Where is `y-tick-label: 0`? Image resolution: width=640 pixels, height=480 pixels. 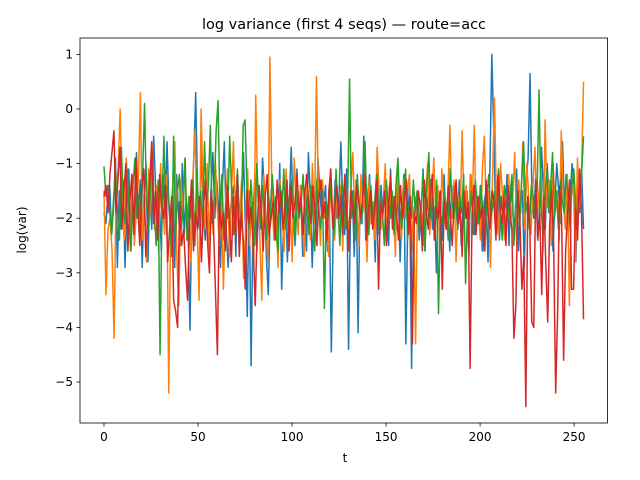
y-tick-label: 0 is located at coordinates (69, 109).